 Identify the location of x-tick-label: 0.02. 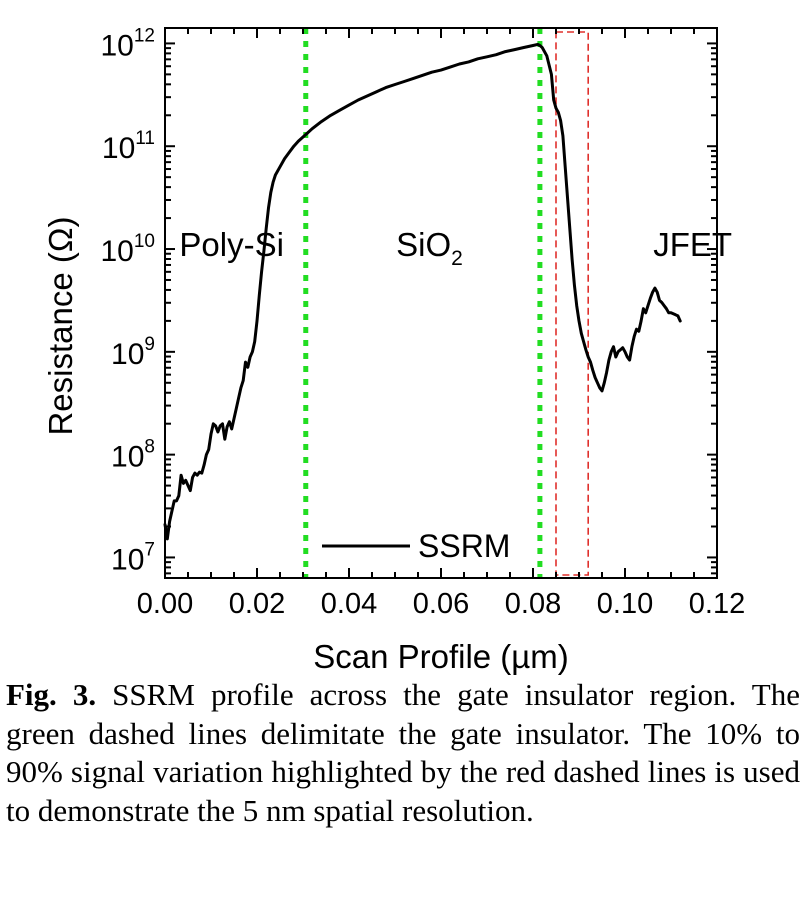
(257, 604).